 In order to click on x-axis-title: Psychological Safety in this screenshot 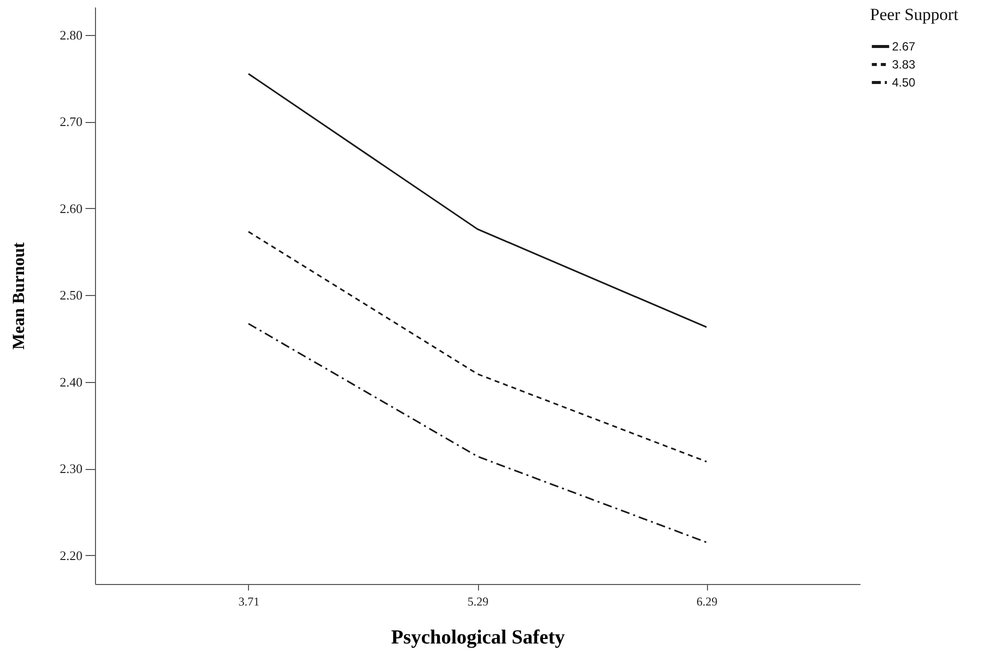, I will do `click(478, 637)`.